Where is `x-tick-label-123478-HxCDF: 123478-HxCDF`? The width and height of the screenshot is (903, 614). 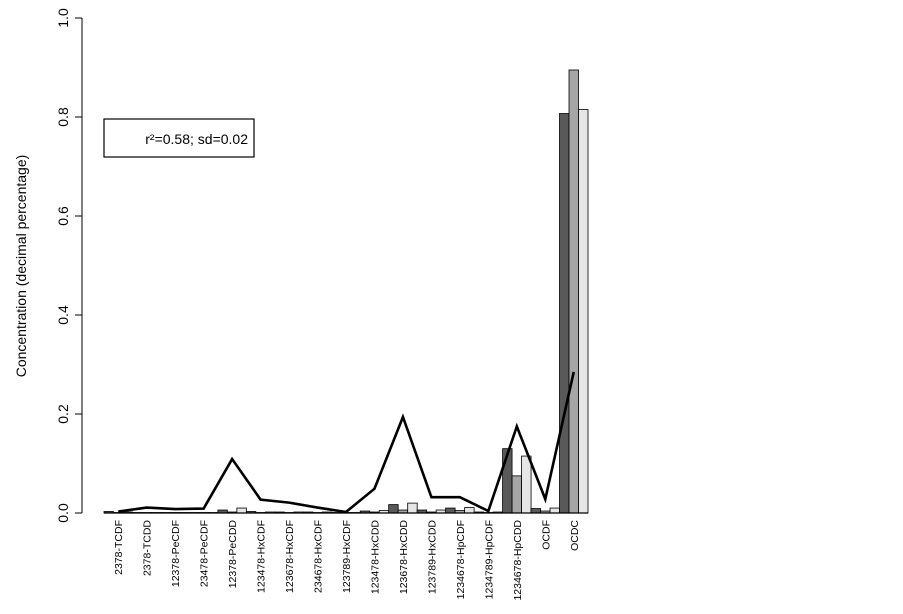
x-tick-label-123478-HxCDF: 123478-HxCDF is located at coordinates (262, 556).